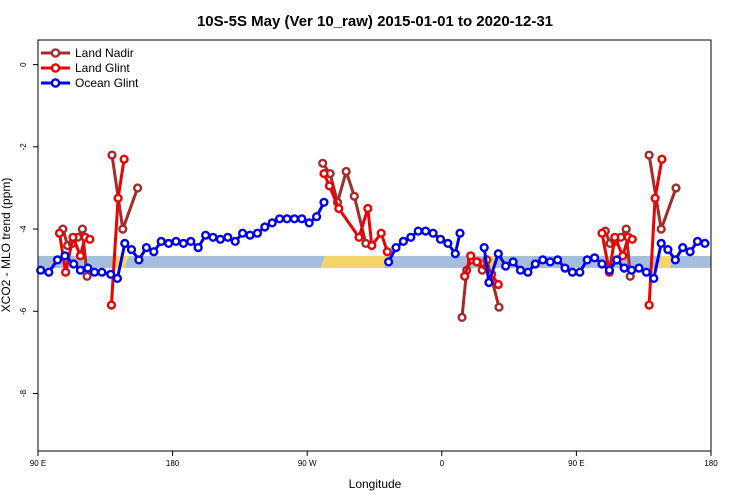 The width and height of the screenshot is (750, 500). I want to click on y-axis-title: XCO2 - MLO trend (ppm), so click(6, 245).